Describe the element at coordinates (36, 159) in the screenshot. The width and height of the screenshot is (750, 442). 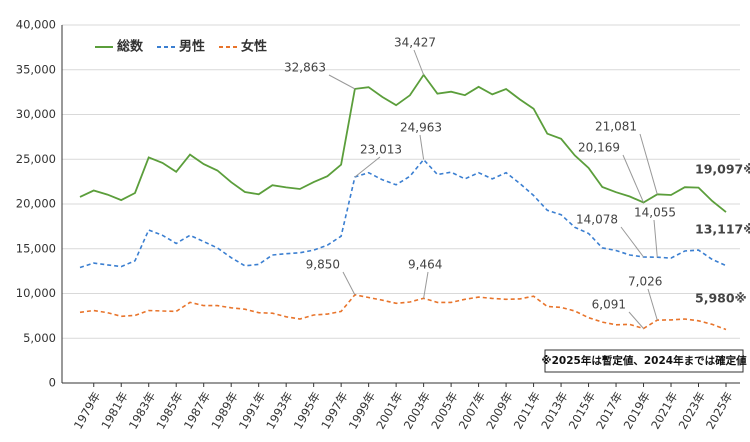
I see `y-tick-label: 25,000` at that location.